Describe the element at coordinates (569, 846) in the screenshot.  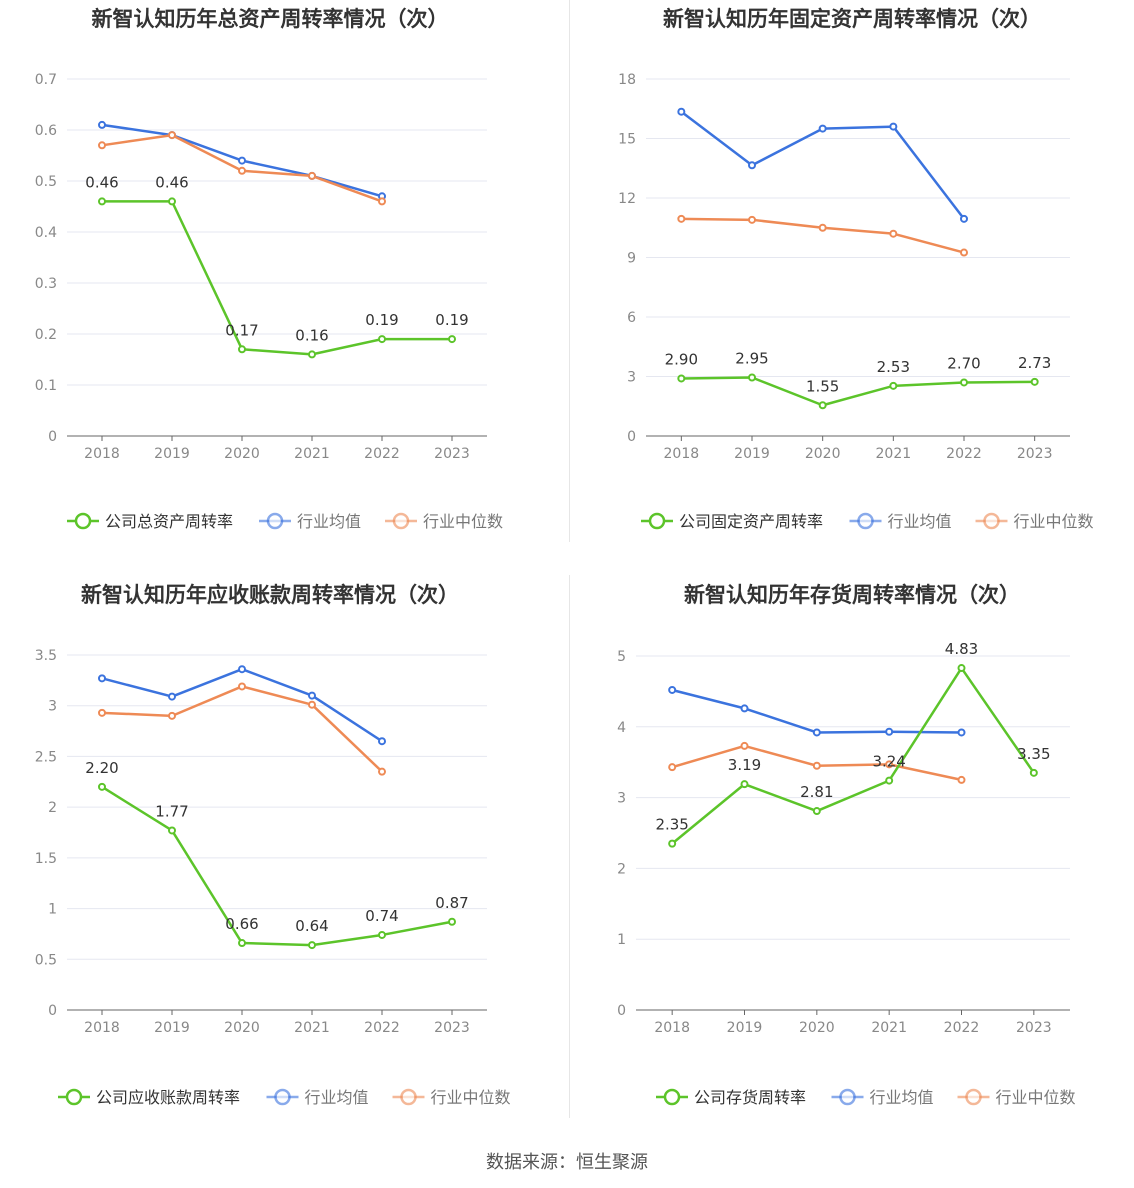
I see `panel-divider-bottom` at that location.